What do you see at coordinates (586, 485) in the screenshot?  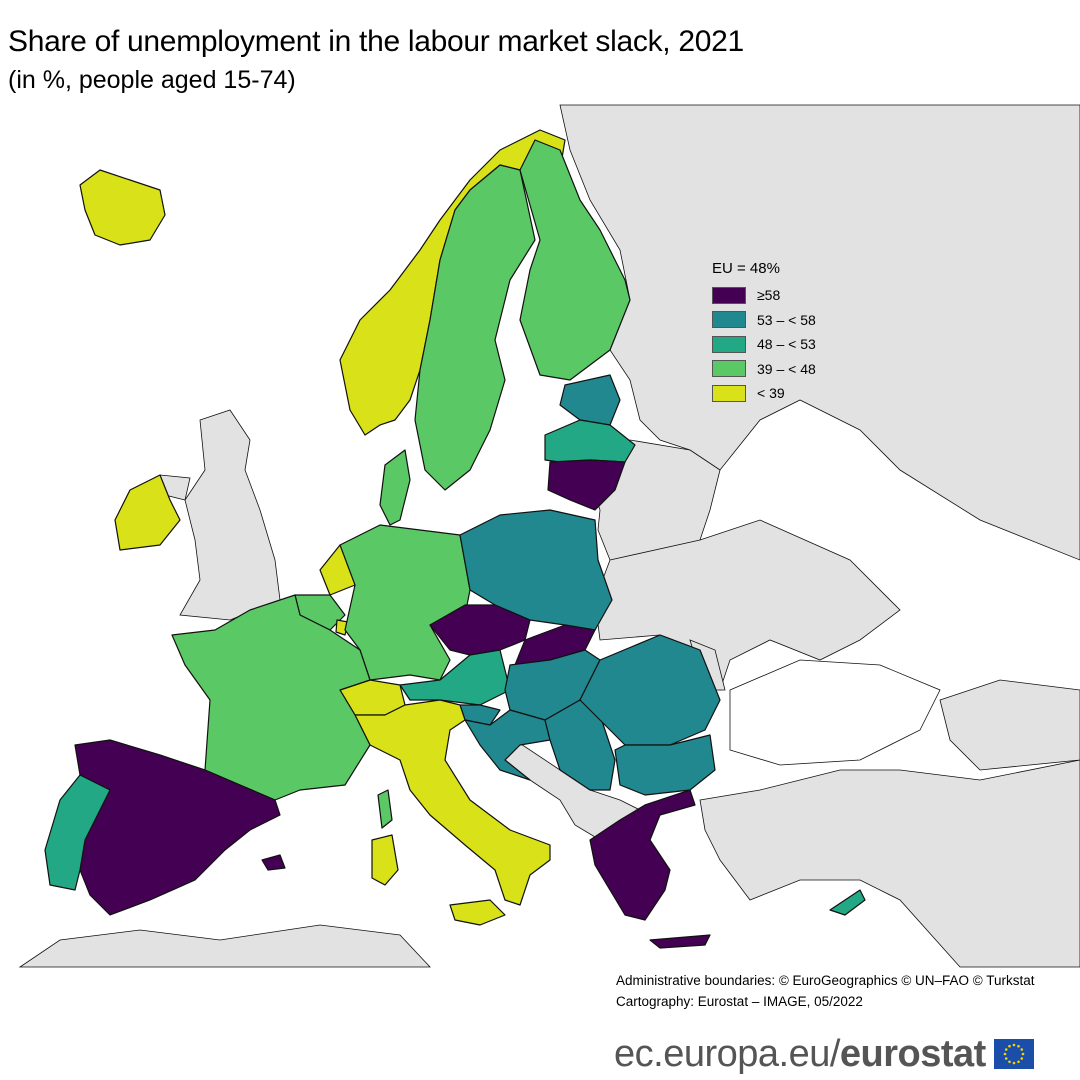 I see `lithuania-region` at bounding box center [586, 485].